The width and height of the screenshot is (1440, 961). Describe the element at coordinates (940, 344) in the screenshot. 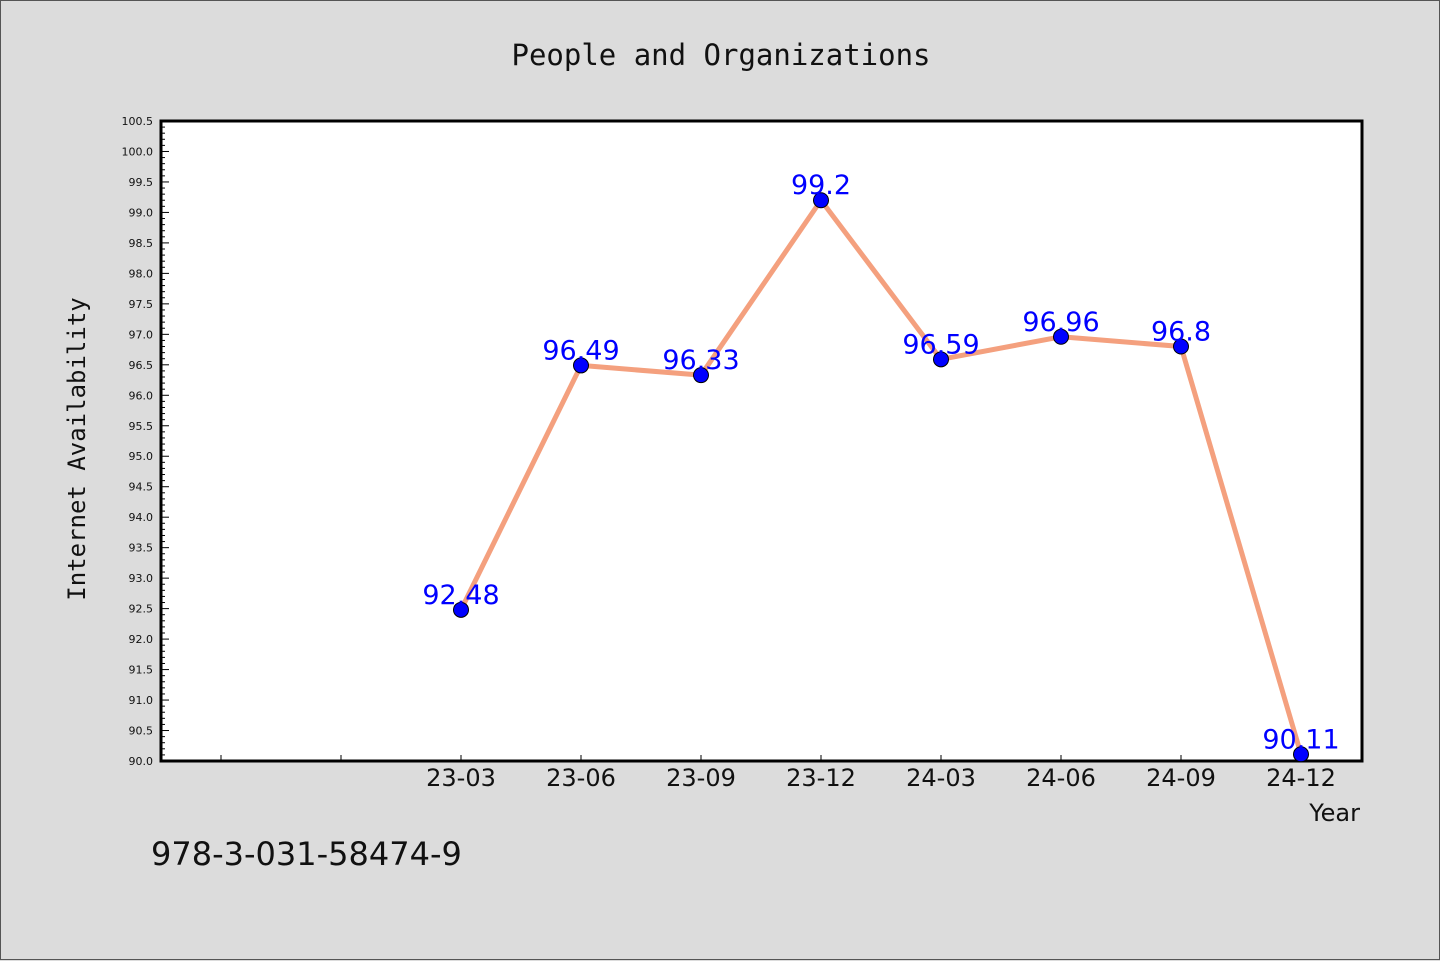

I see `data-label: 96.59` at that location.